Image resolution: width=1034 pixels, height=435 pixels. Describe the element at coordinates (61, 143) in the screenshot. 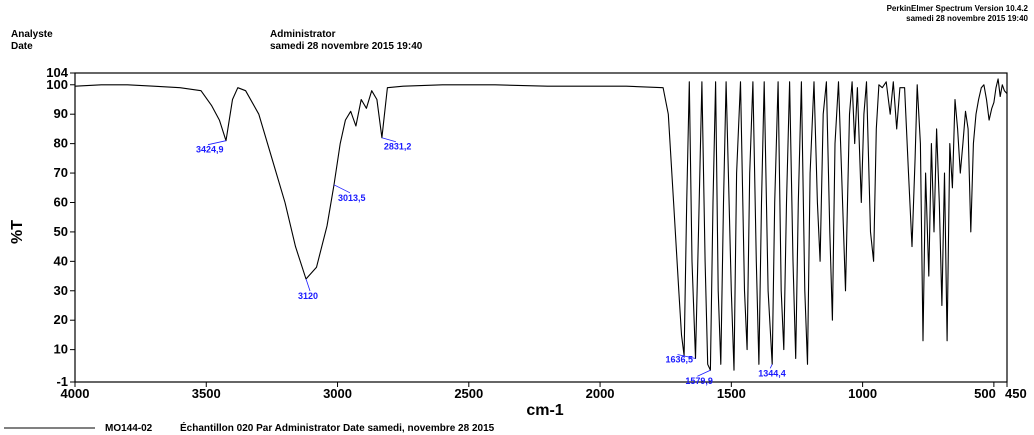

I see `y-tick-label: 80` at that location.